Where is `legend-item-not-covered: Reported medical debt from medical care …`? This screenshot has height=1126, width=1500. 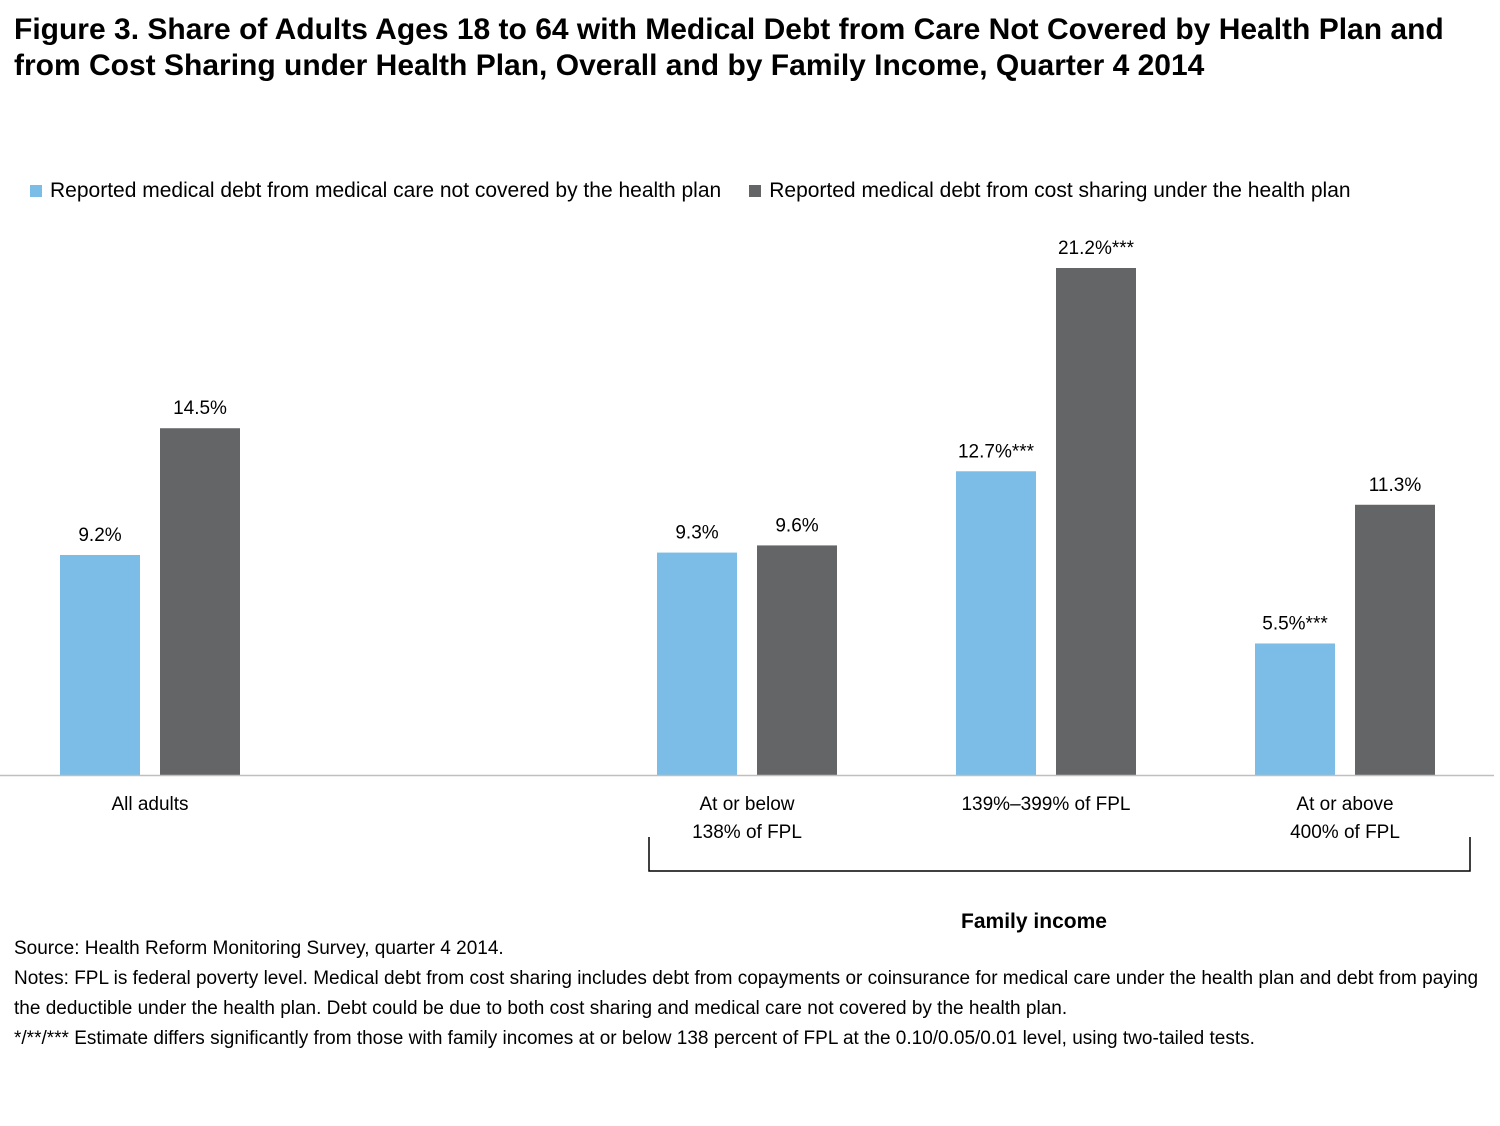
legend-item-not-covered: Reported medical debt from medical care … is located at coordinates (375, 191).